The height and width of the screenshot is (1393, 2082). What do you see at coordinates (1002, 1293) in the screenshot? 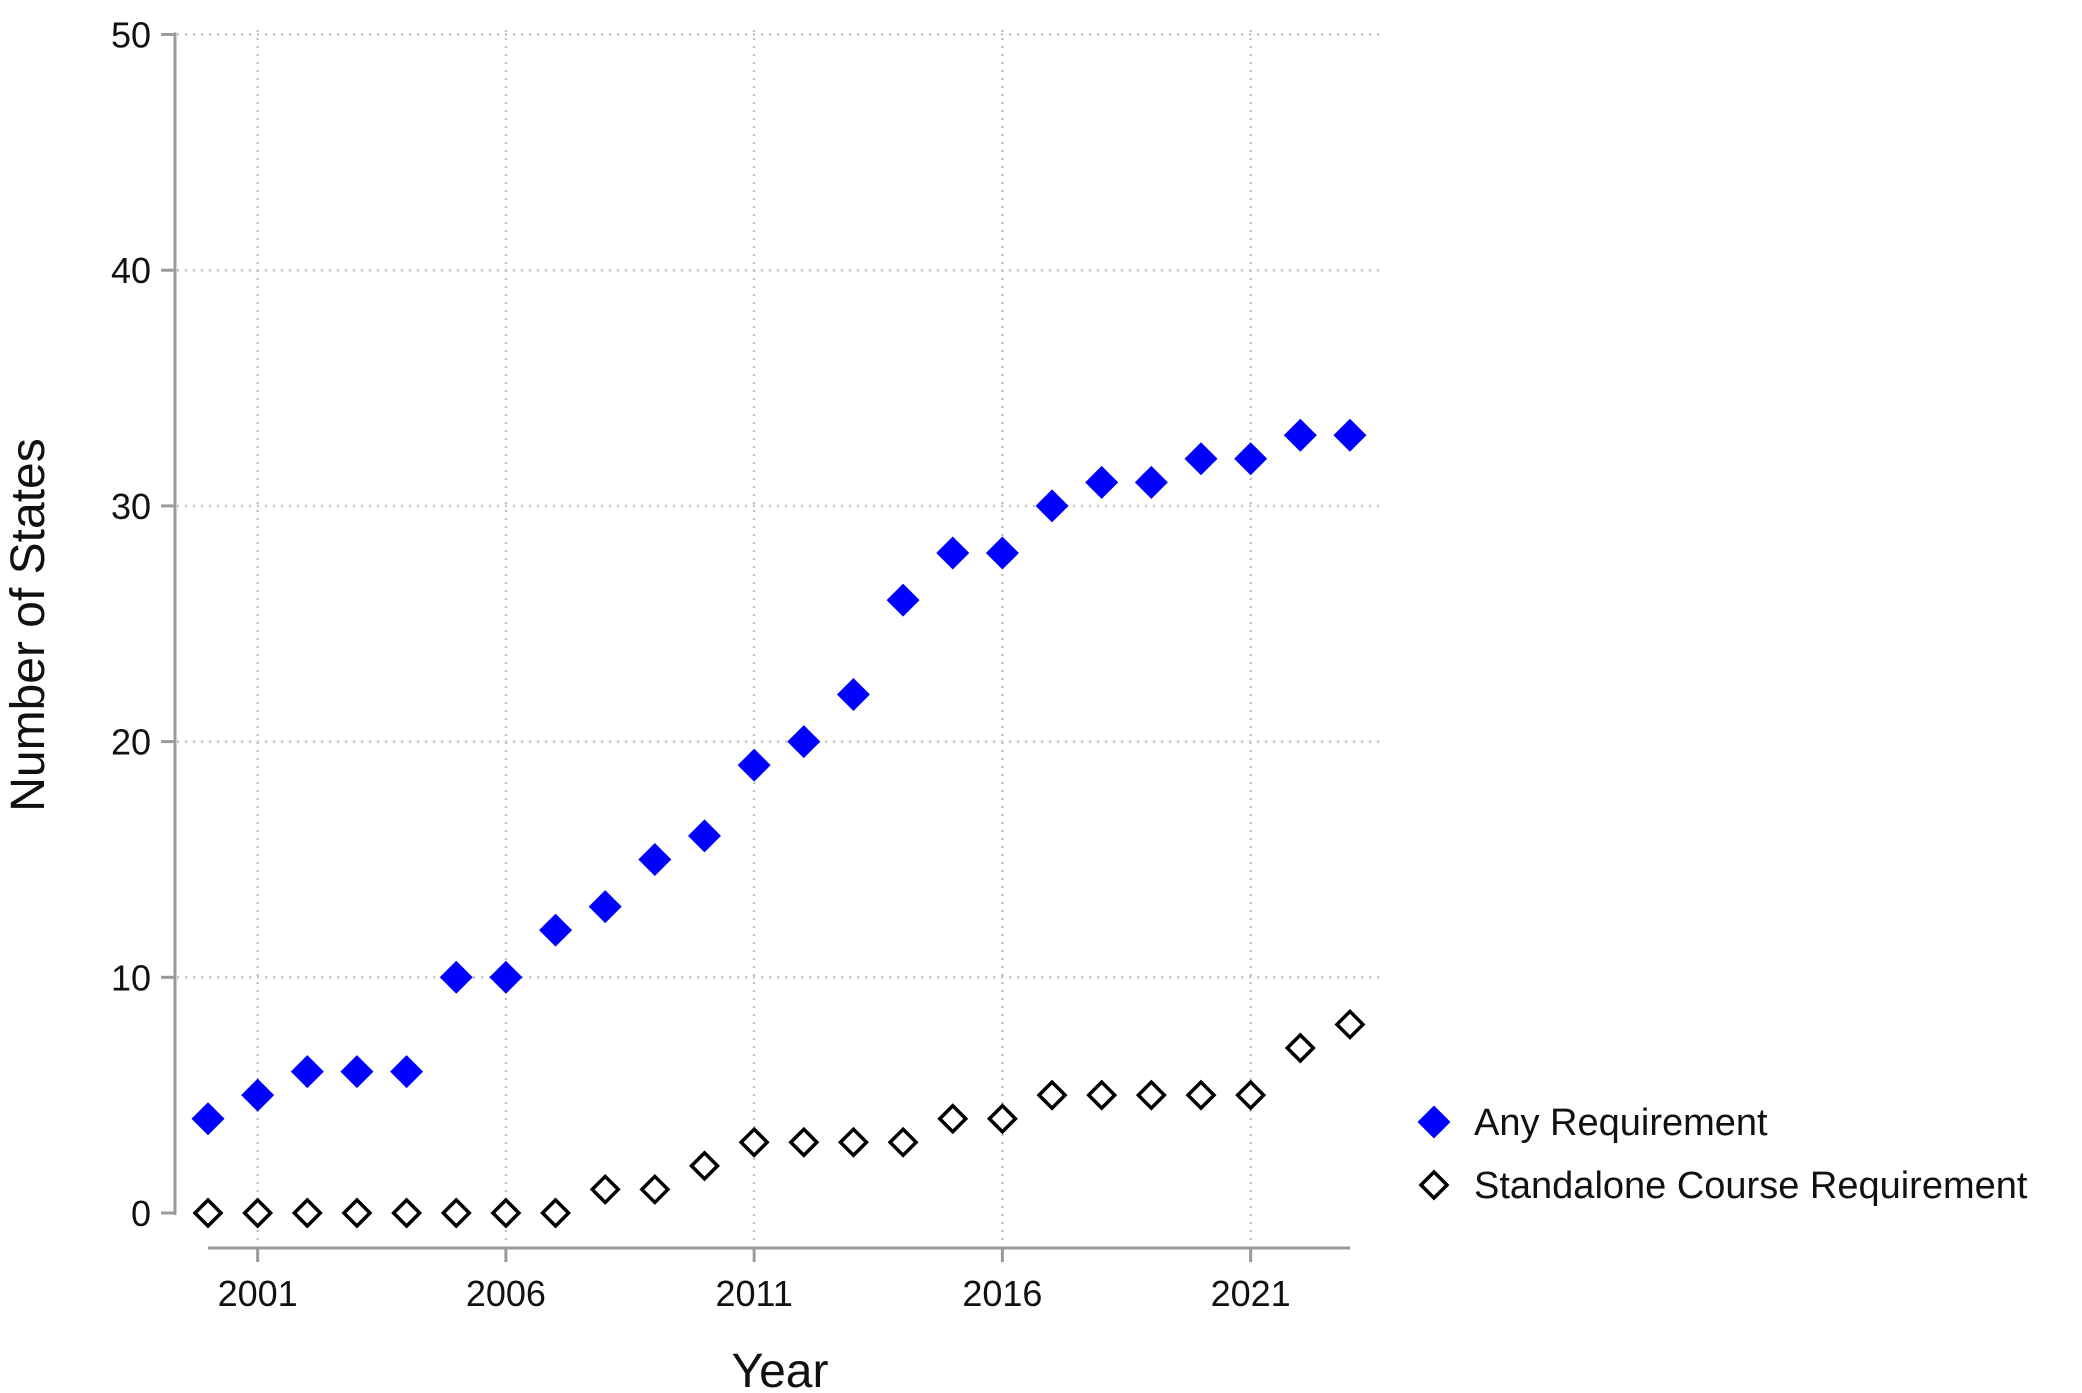
I see `x-tick-label: 2016` at bounding box center [1002, 1293].